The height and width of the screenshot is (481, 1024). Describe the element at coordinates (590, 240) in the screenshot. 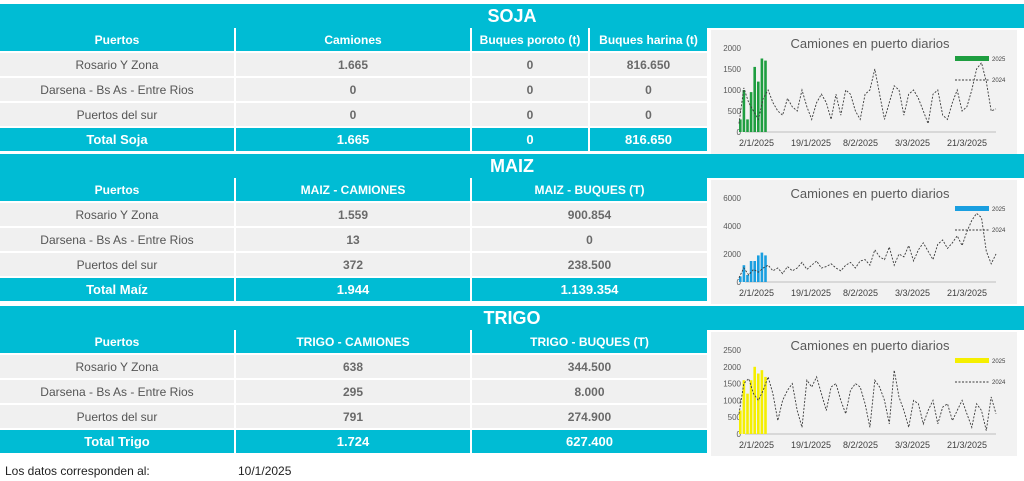

I see `maiz-buques: 0` at that location.